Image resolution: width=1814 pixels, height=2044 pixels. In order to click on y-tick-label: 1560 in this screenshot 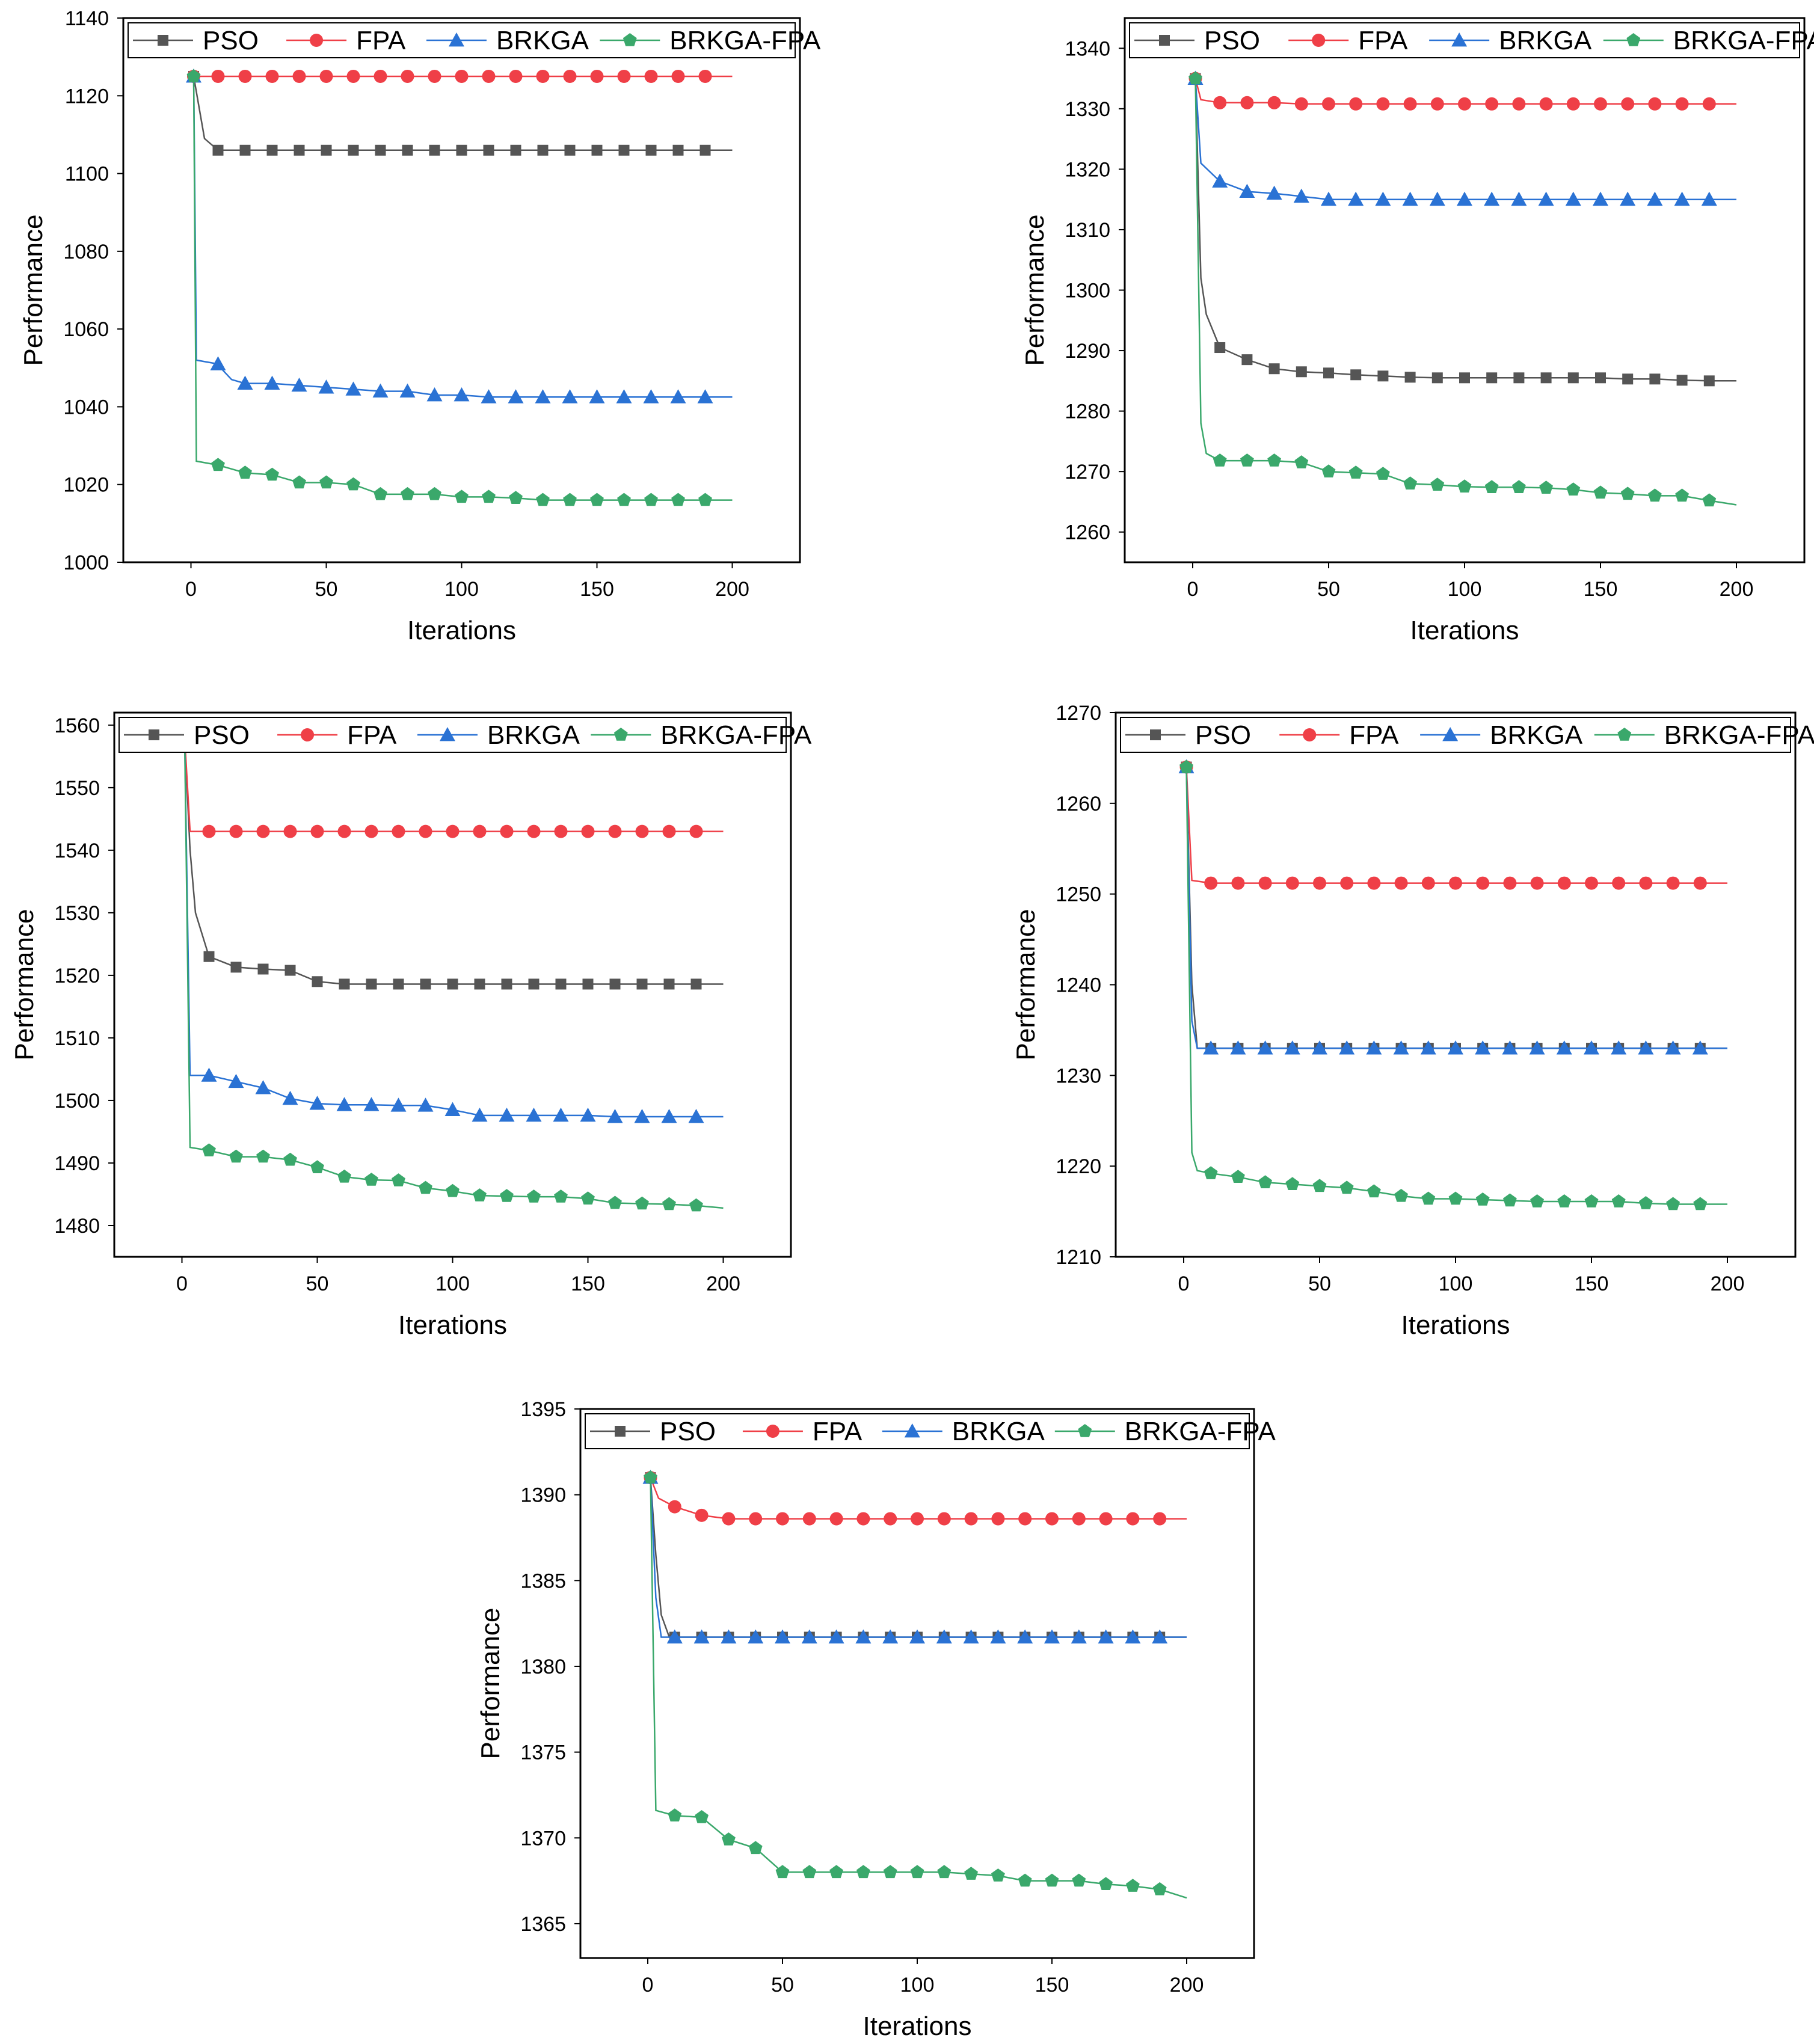, I will do `click(77, 725)`.